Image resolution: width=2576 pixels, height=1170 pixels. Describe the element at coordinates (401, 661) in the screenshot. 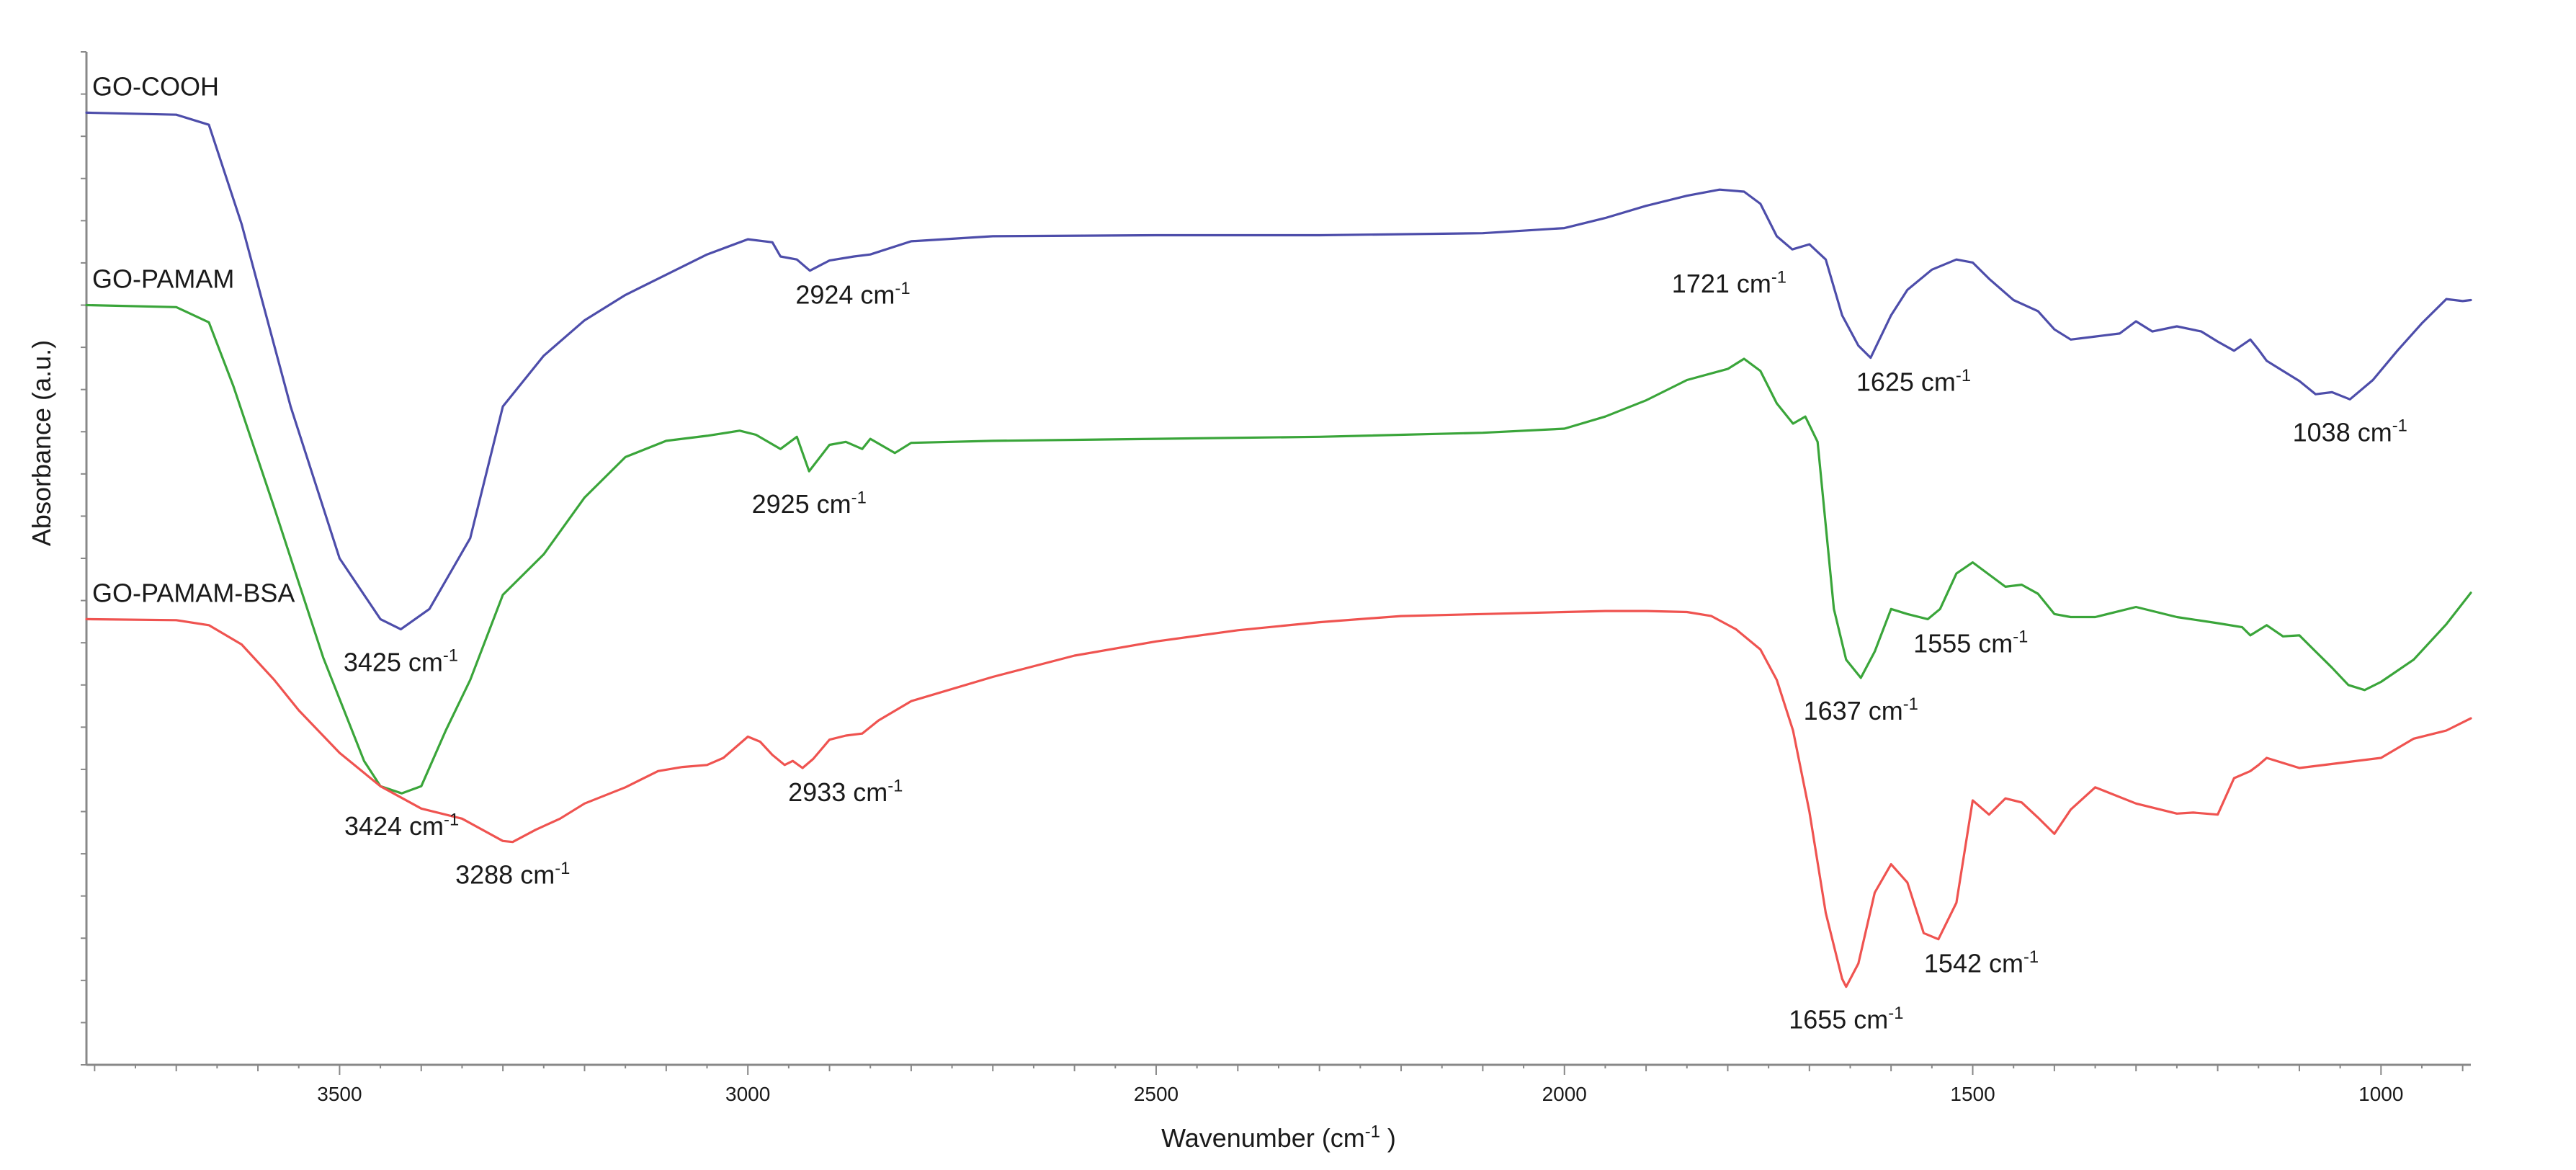

I see `peak-annotation: 3425 cm-1` at that location.